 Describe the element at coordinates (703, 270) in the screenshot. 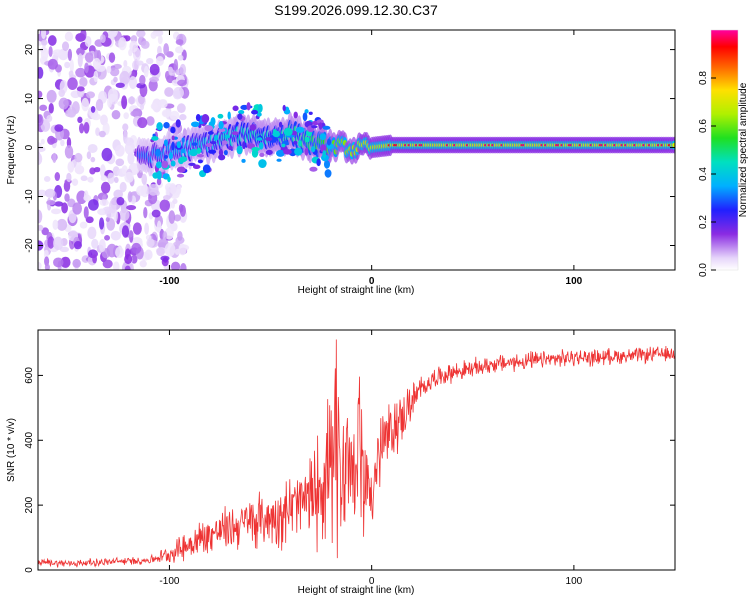

I see `colorbar-tick-label: 0.0` at that location.